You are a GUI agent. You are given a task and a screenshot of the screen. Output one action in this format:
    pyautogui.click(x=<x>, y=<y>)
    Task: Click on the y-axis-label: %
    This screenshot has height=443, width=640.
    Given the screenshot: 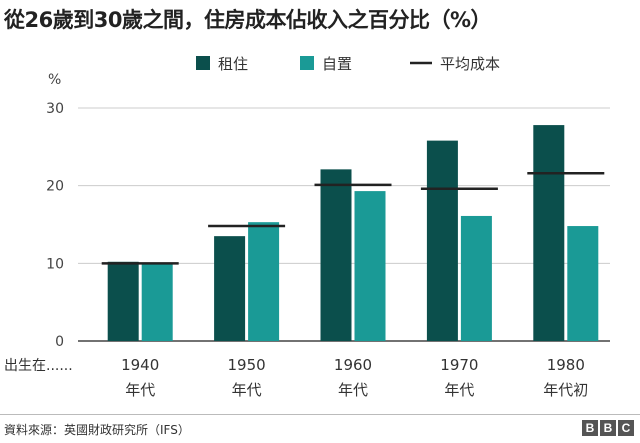 What is the action you would take?
    pyautogui.click(x=54, y=80)
    